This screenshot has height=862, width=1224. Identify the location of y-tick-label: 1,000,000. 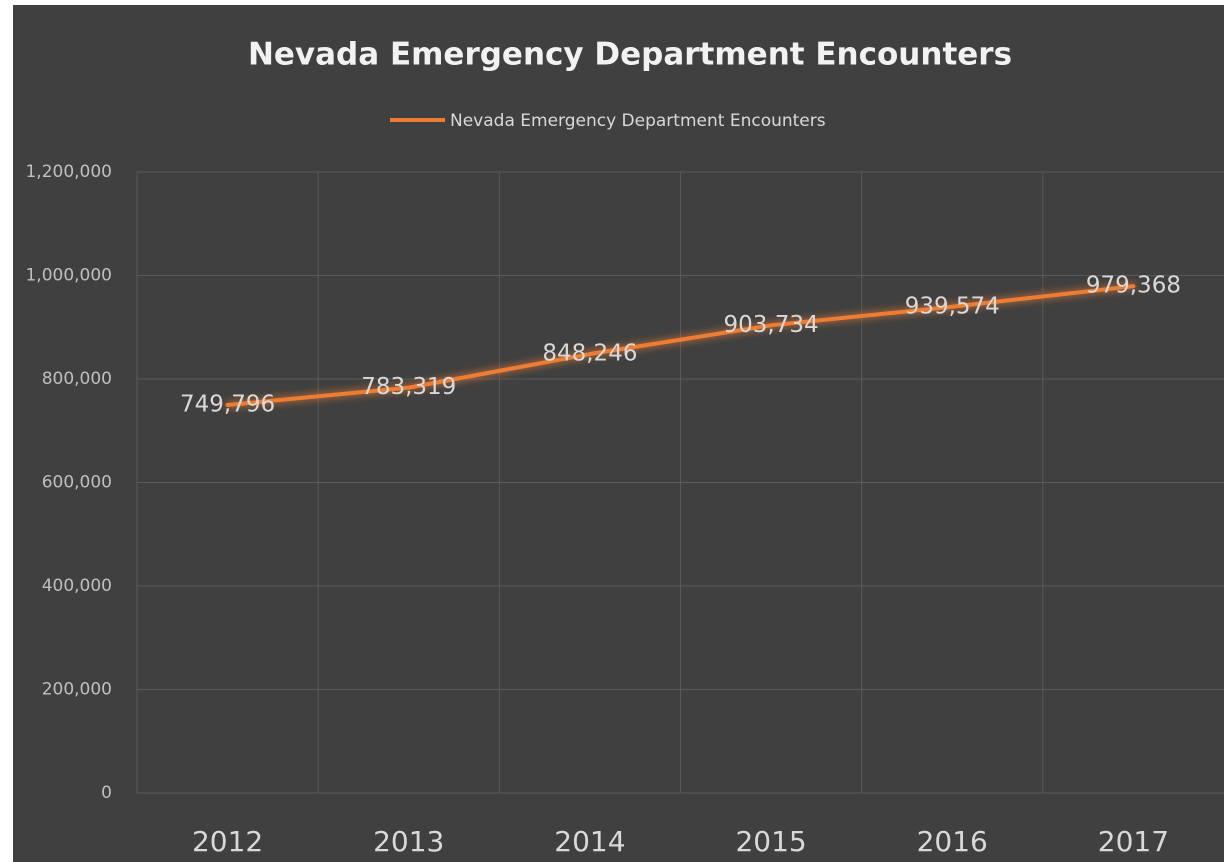
(68, 276).